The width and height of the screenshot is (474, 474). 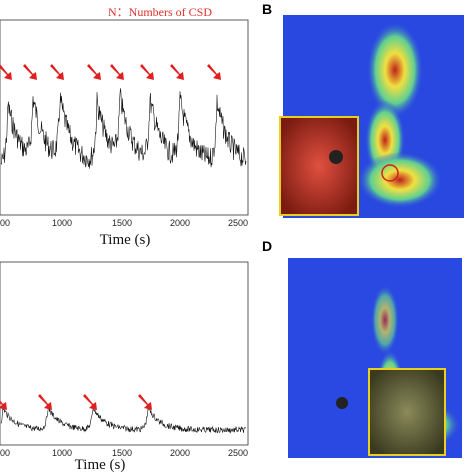 I want to click on panel-label: B, so click(x=267, y=9).